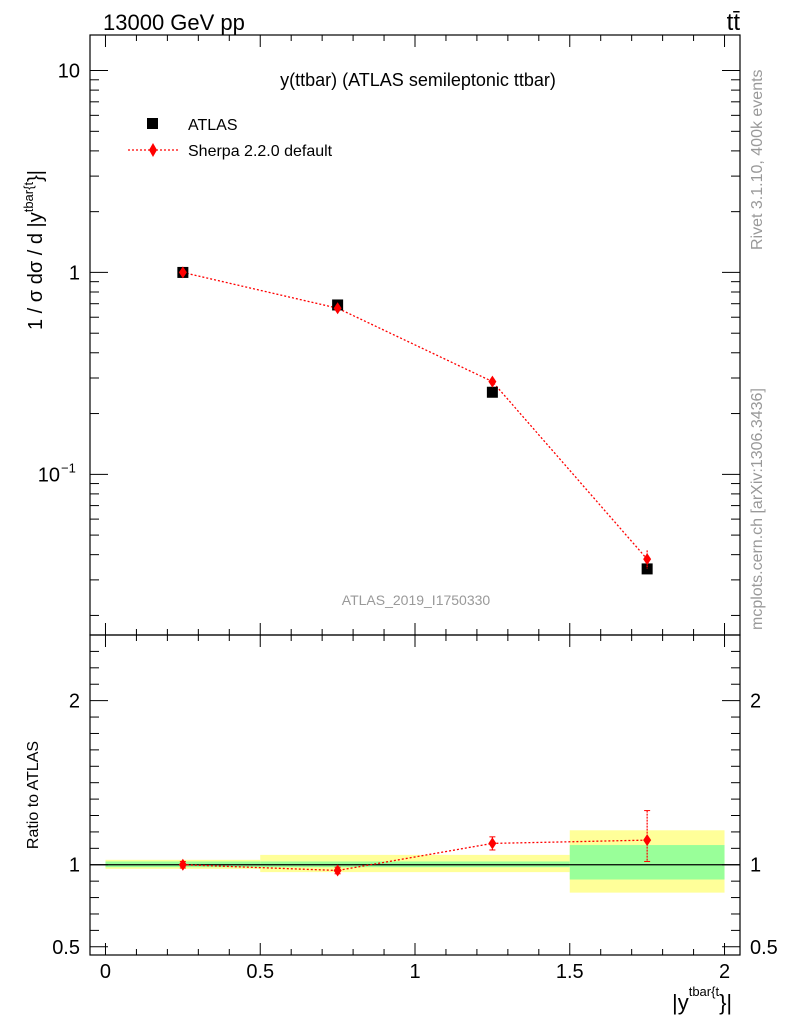 This screenshot has height=1024, width=786. I want to click on x-axis-label: |ytbar{t}|, so click(702, 999).